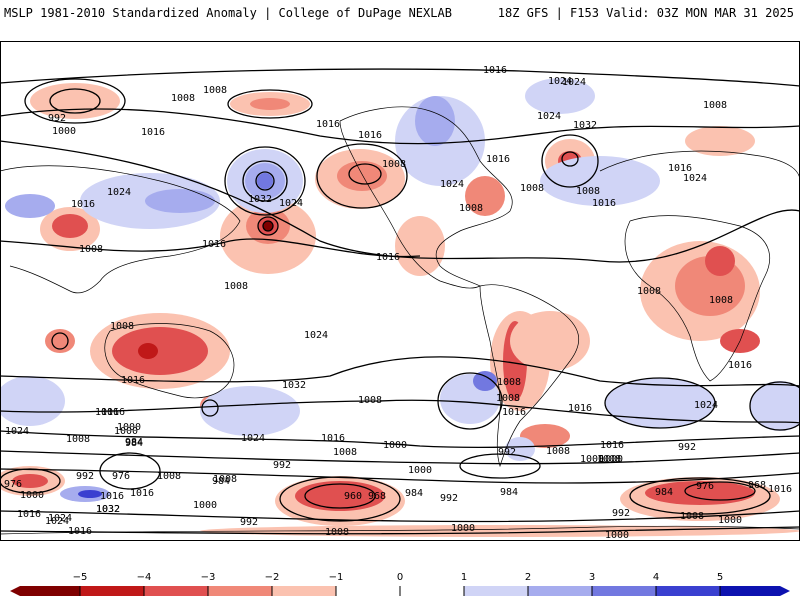 This screenshot has height=600, width=800. I want to click on colorbar-tick: −5, so click(80, 577).